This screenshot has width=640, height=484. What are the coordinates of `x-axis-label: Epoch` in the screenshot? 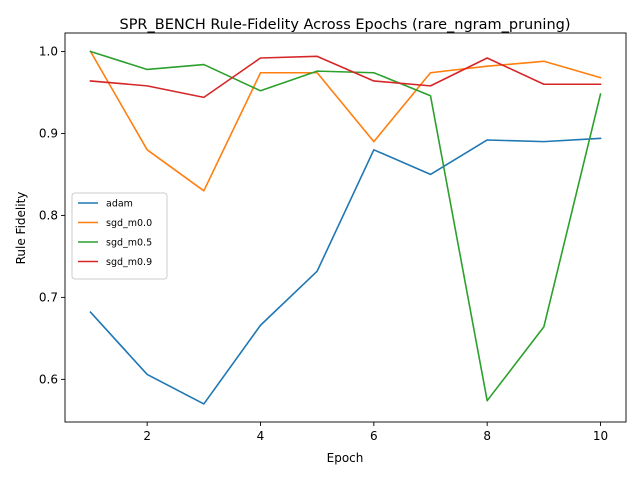 It's located at (345, 458).